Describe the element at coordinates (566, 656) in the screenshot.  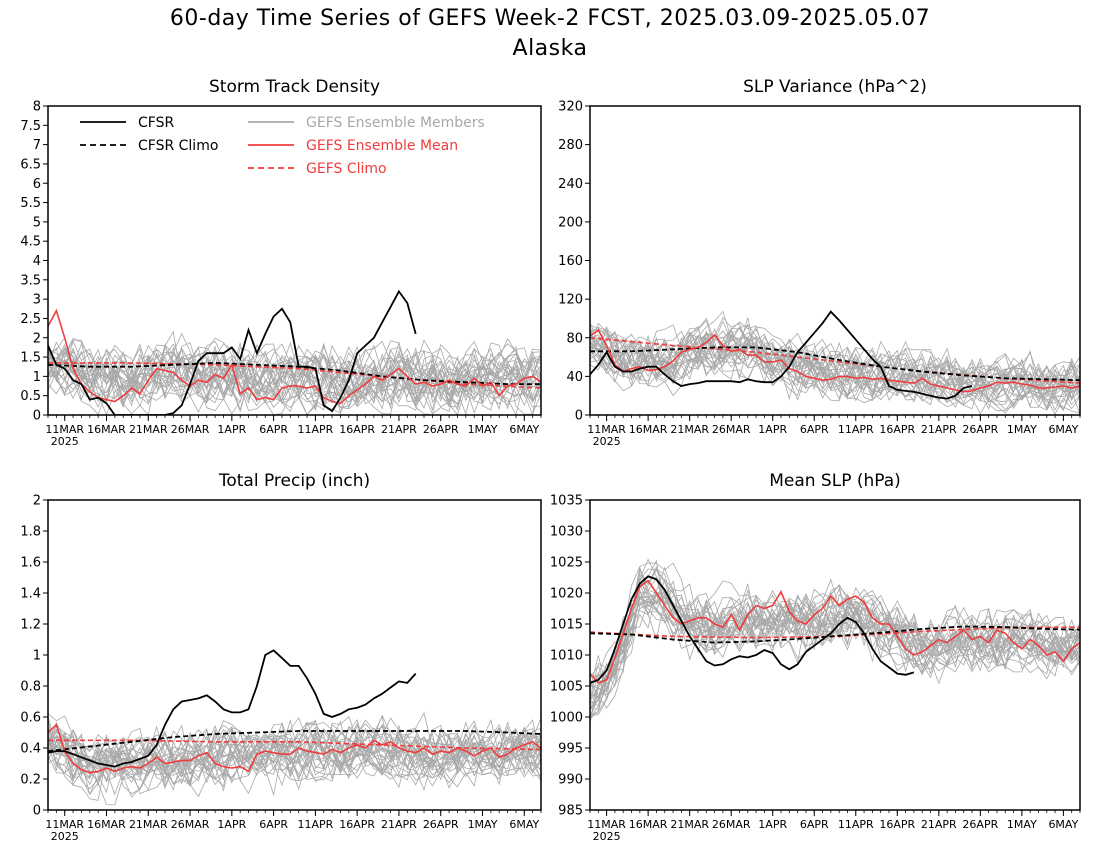
I see `y-tick-label: 1010` at that location.